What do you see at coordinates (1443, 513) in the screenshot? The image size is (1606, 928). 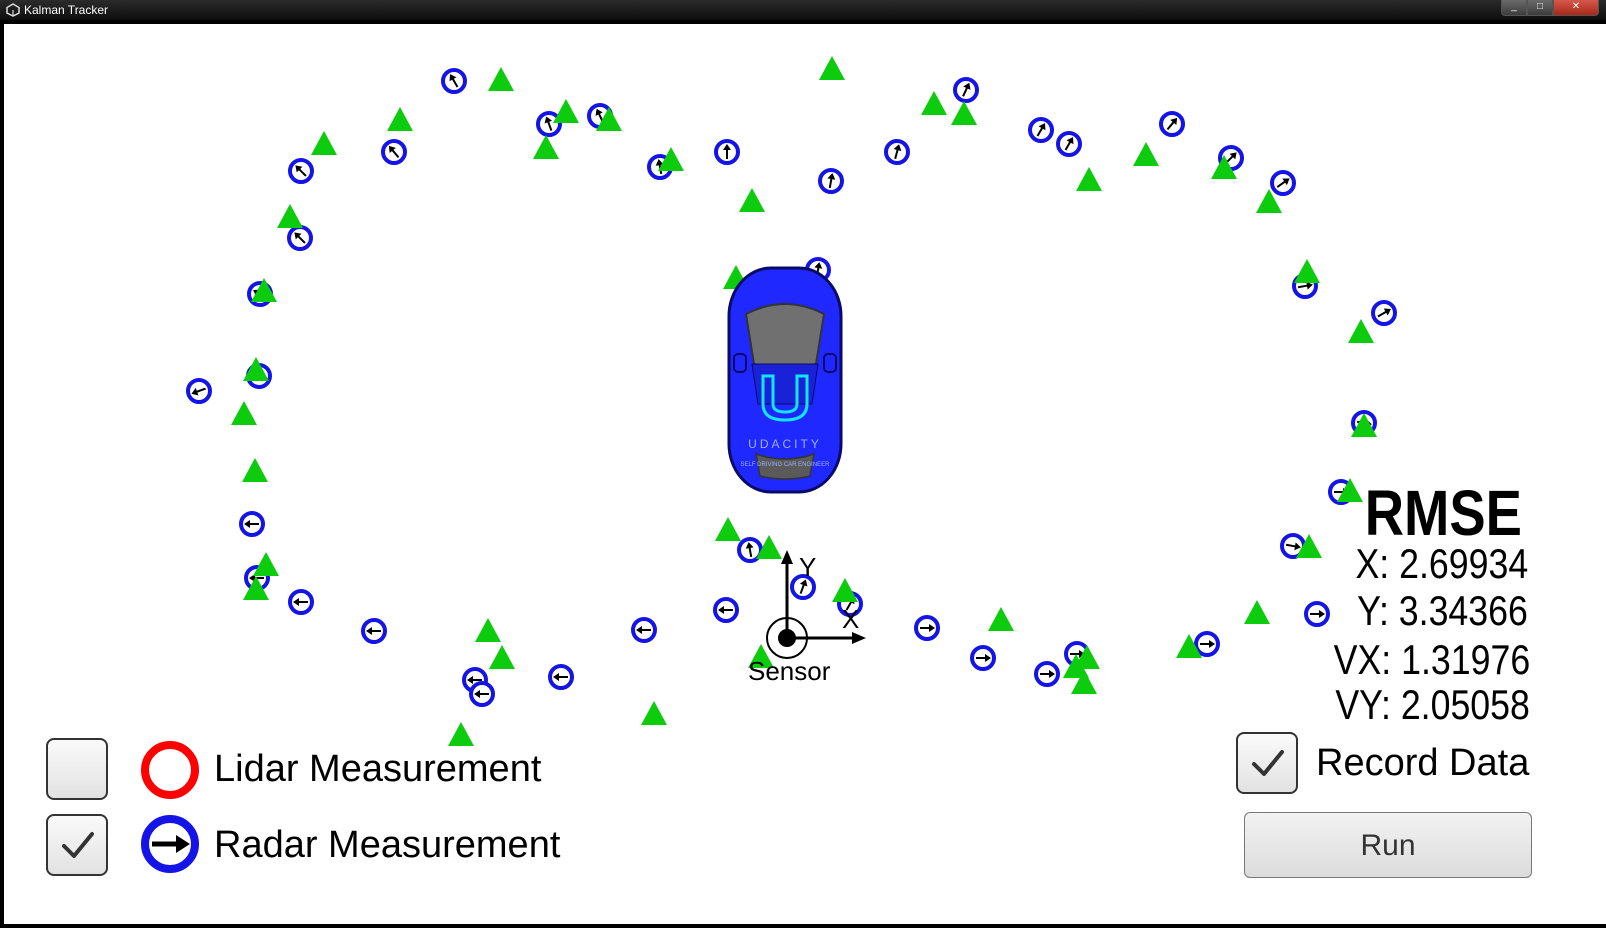 I see `rmse-title: RMSE` at bounding box center [1443, 513].